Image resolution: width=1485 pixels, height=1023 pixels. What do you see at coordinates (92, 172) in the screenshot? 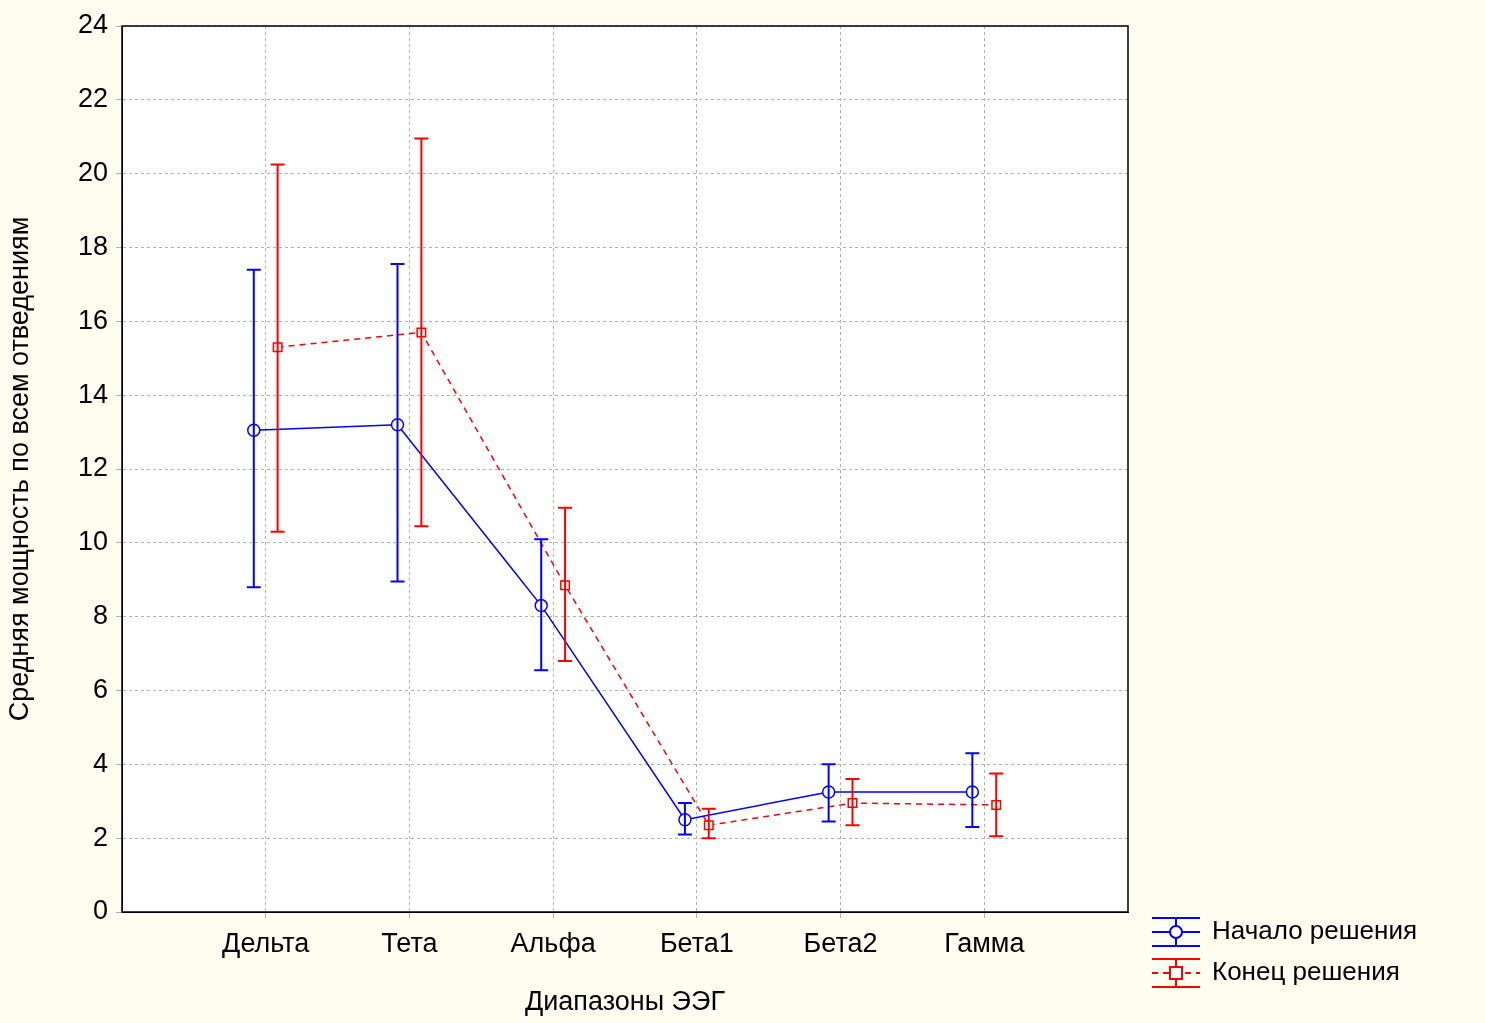
I see `y-tick-label: 20` at bounding box center [92, 172].